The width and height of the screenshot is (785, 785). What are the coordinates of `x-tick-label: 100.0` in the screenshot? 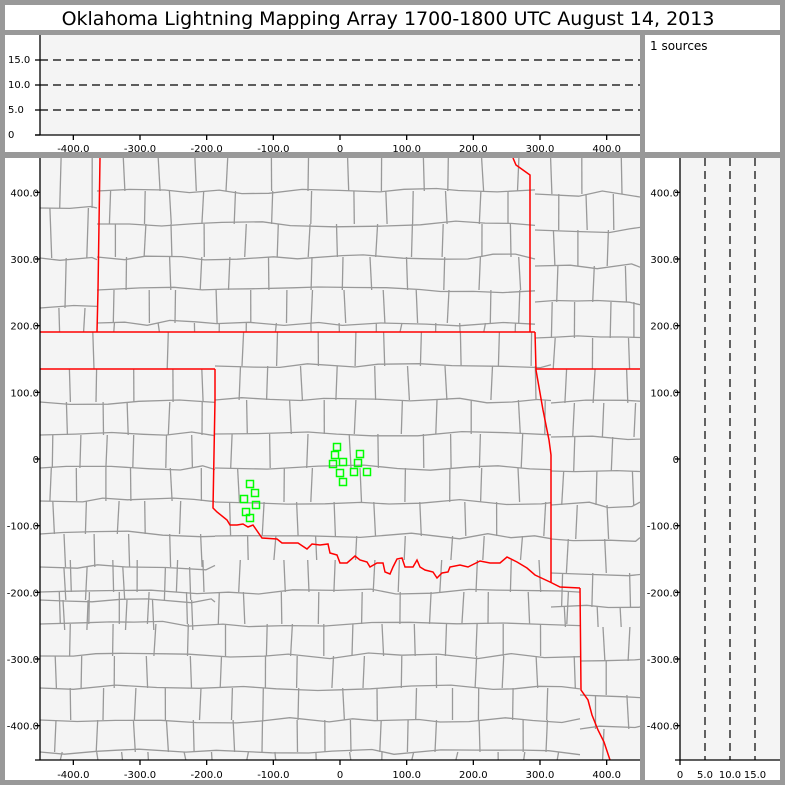 It's located at (406, 775).